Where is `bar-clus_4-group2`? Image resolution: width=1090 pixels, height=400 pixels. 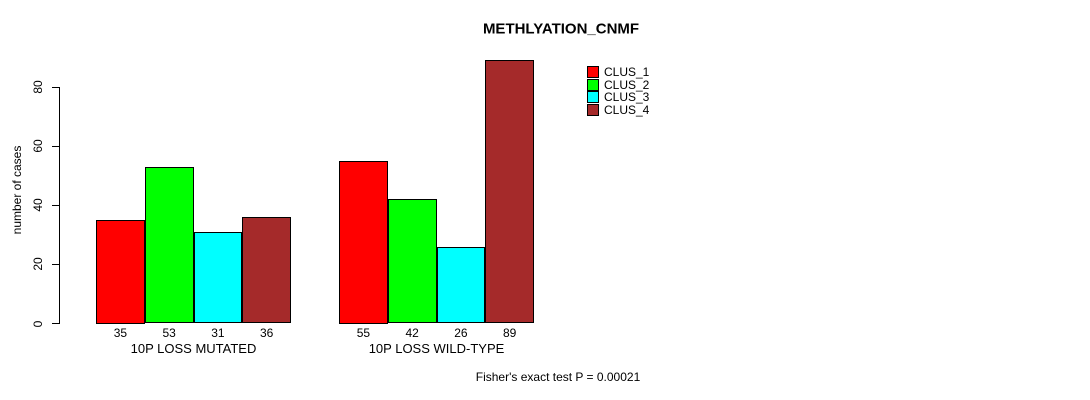 bar-clus_4-group2 is located at coordinates (509, 192).